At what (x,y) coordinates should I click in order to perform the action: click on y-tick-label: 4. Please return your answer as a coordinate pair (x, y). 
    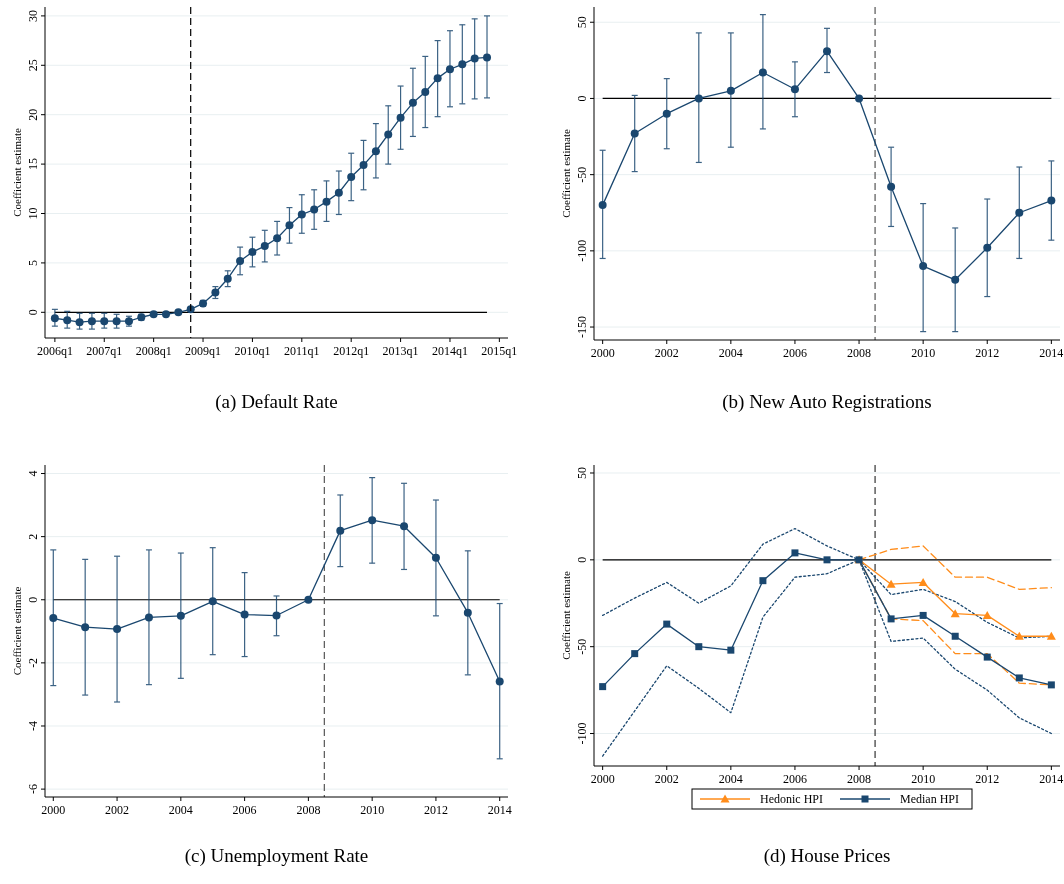
    Looking at the image, I should click on (33, 473).